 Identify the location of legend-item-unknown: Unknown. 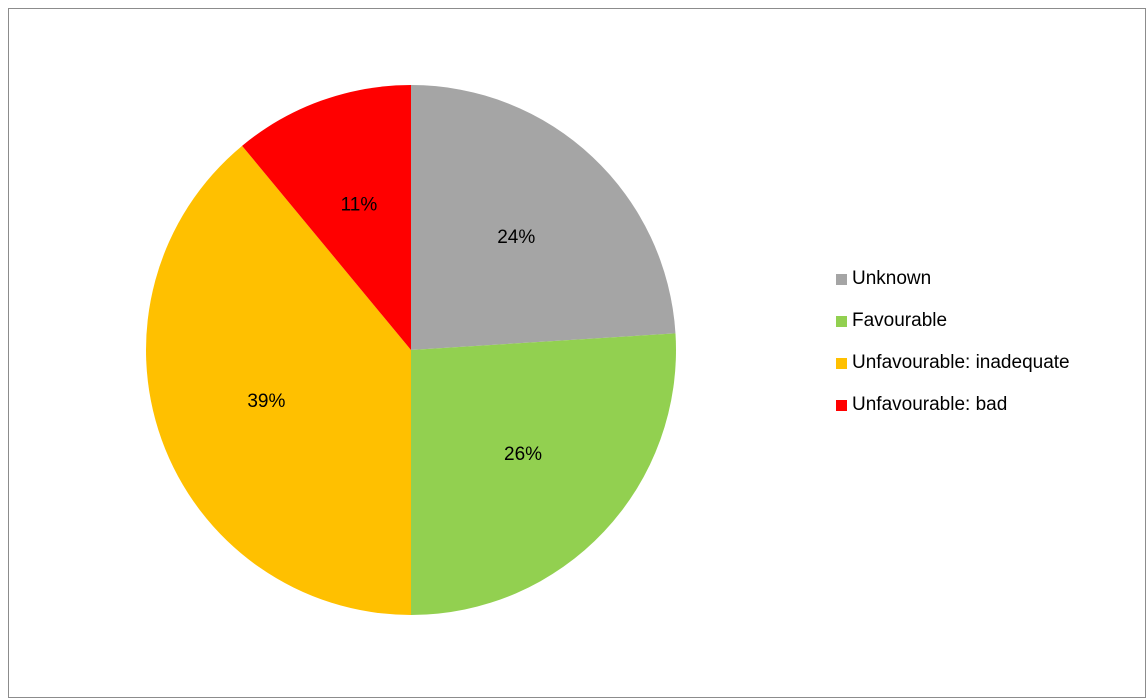
(953, 279).